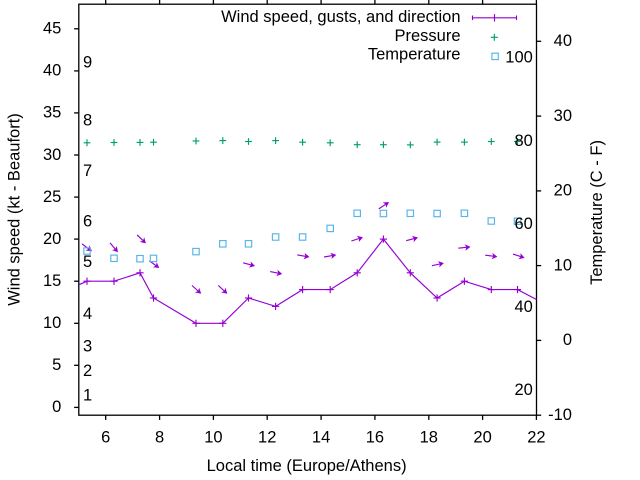 The width and height of the screenshot is (640, 480). I want to click on svg-text: 9, so click(87, 63).